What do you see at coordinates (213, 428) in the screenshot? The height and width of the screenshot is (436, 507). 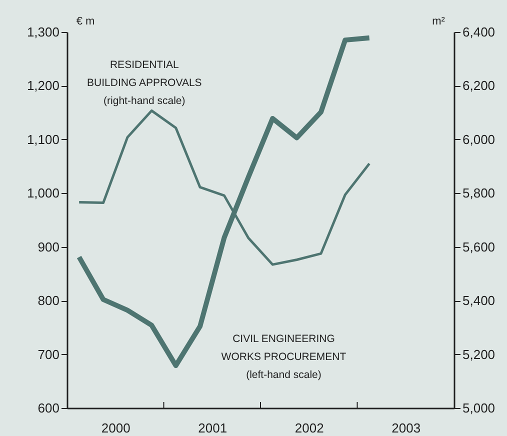 I see `x-tick-label: 2001` at bounding box center [213, 428].